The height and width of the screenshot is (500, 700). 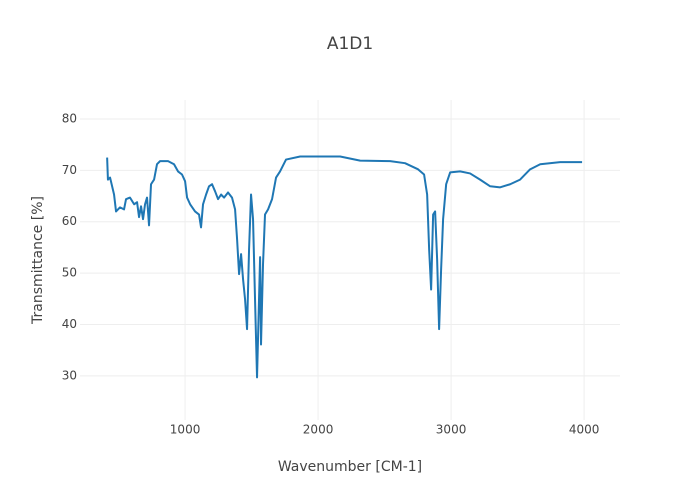 I want to click on x-tick-label: 4000, so click(x=584, y=430).